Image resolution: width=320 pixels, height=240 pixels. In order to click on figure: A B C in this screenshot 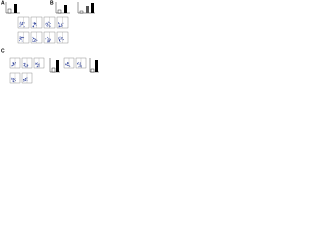, I will do `click(50, 42)`.